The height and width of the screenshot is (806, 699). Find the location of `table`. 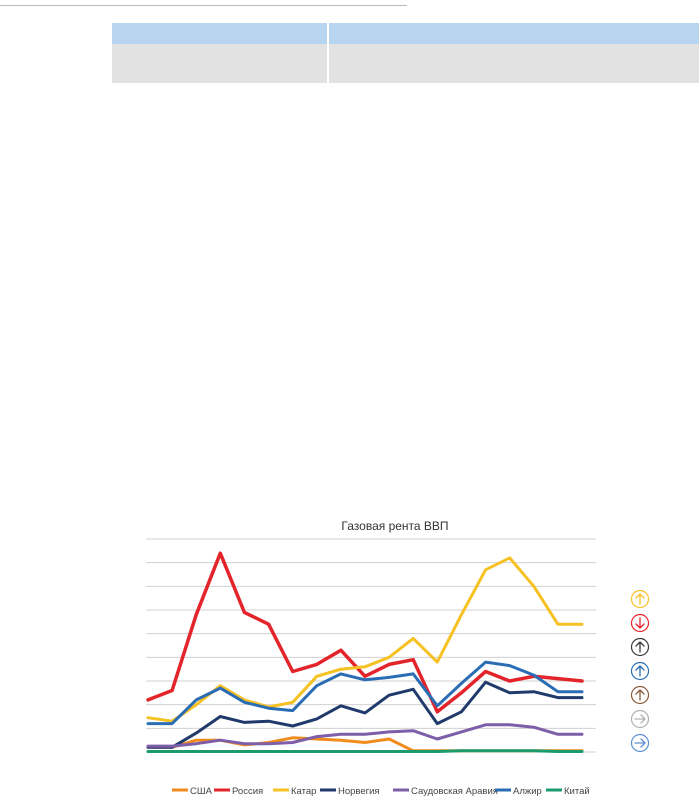

table is located at coordinates (405, 53).